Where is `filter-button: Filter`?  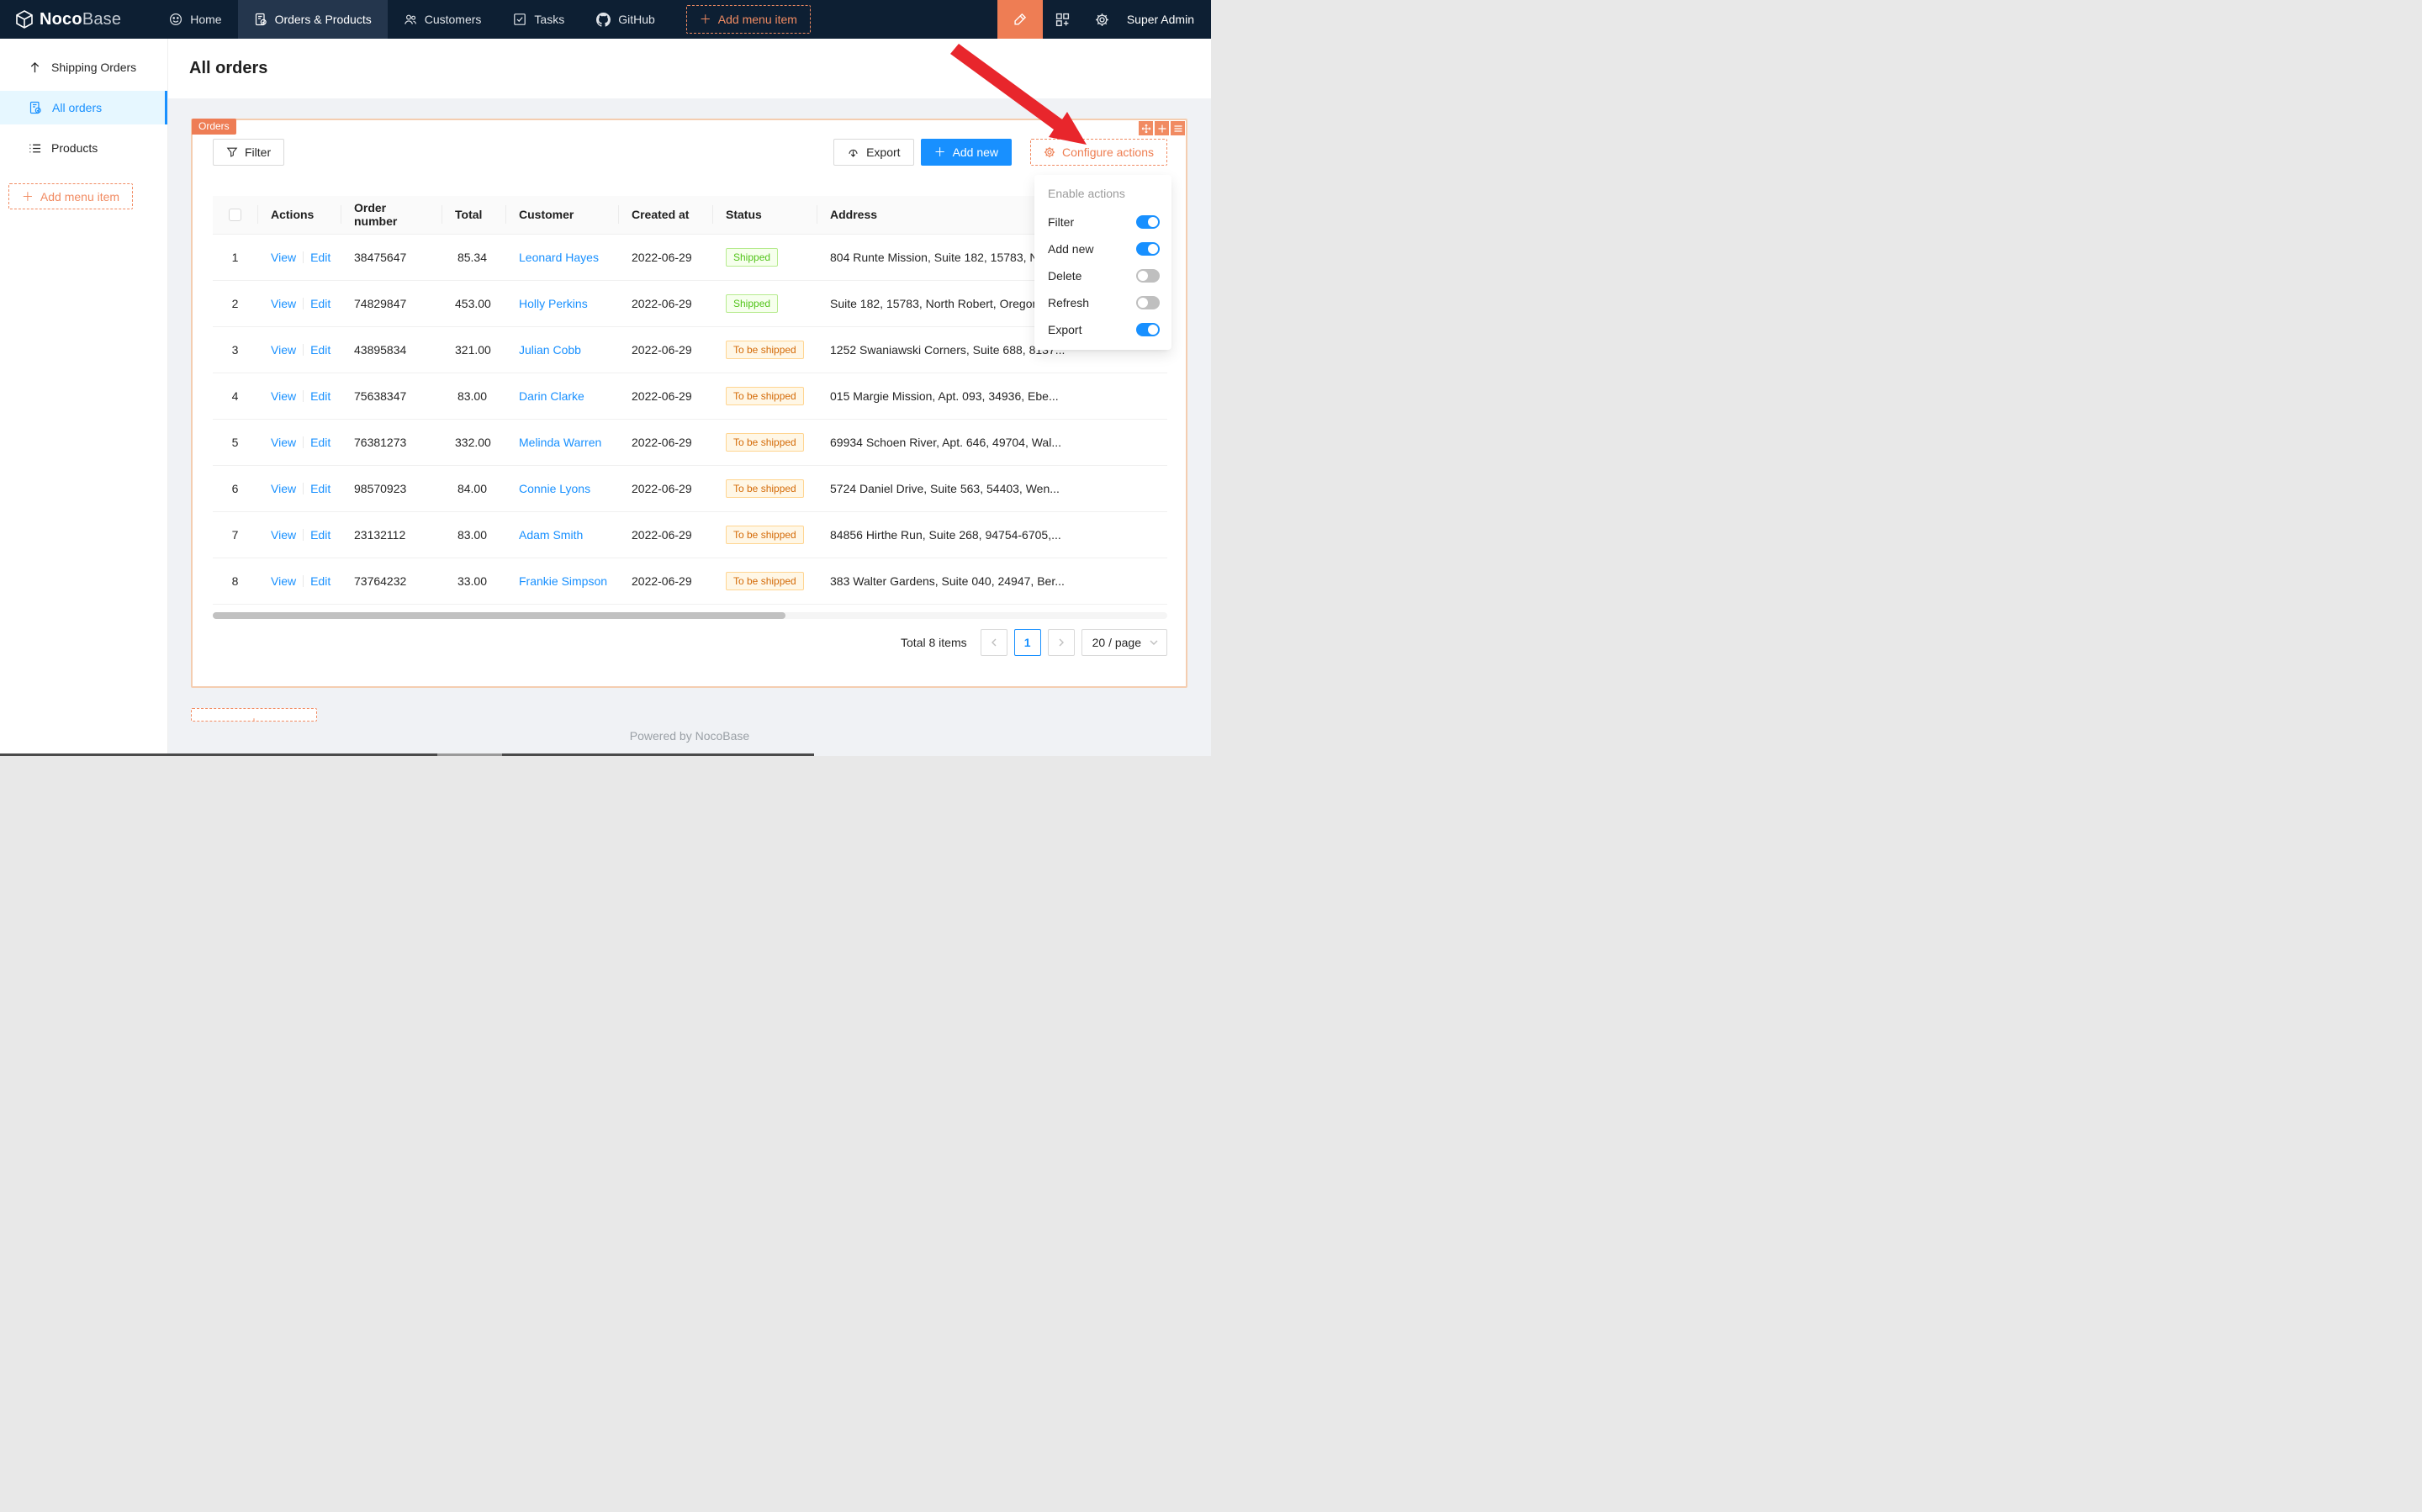 filter-button: Filter is located at coordinates (249, 152).